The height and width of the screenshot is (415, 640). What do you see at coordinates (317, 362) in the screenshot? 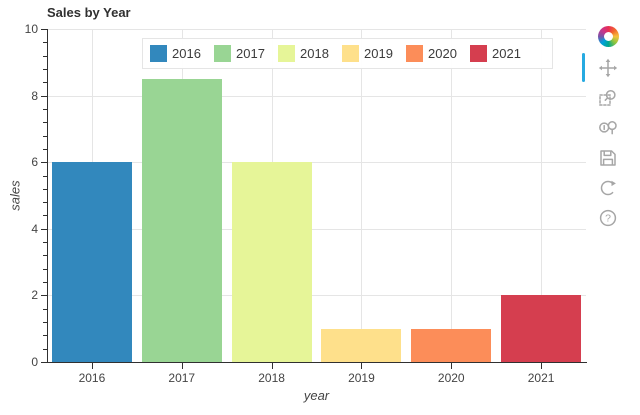
I see `x-axis-line` at bounding box center [317, 362].